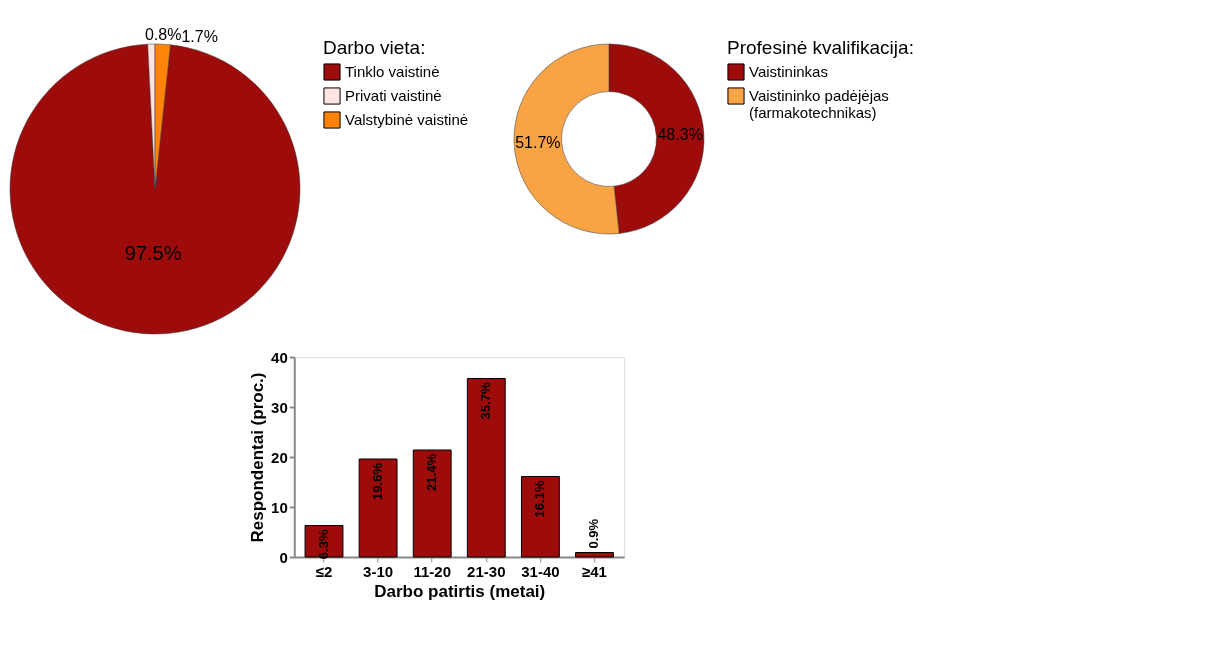  What do you see at coordinates (788, 71) in the screenshot?
I see `legend-label: Vaistininkas` at bounding box center [788, 71].